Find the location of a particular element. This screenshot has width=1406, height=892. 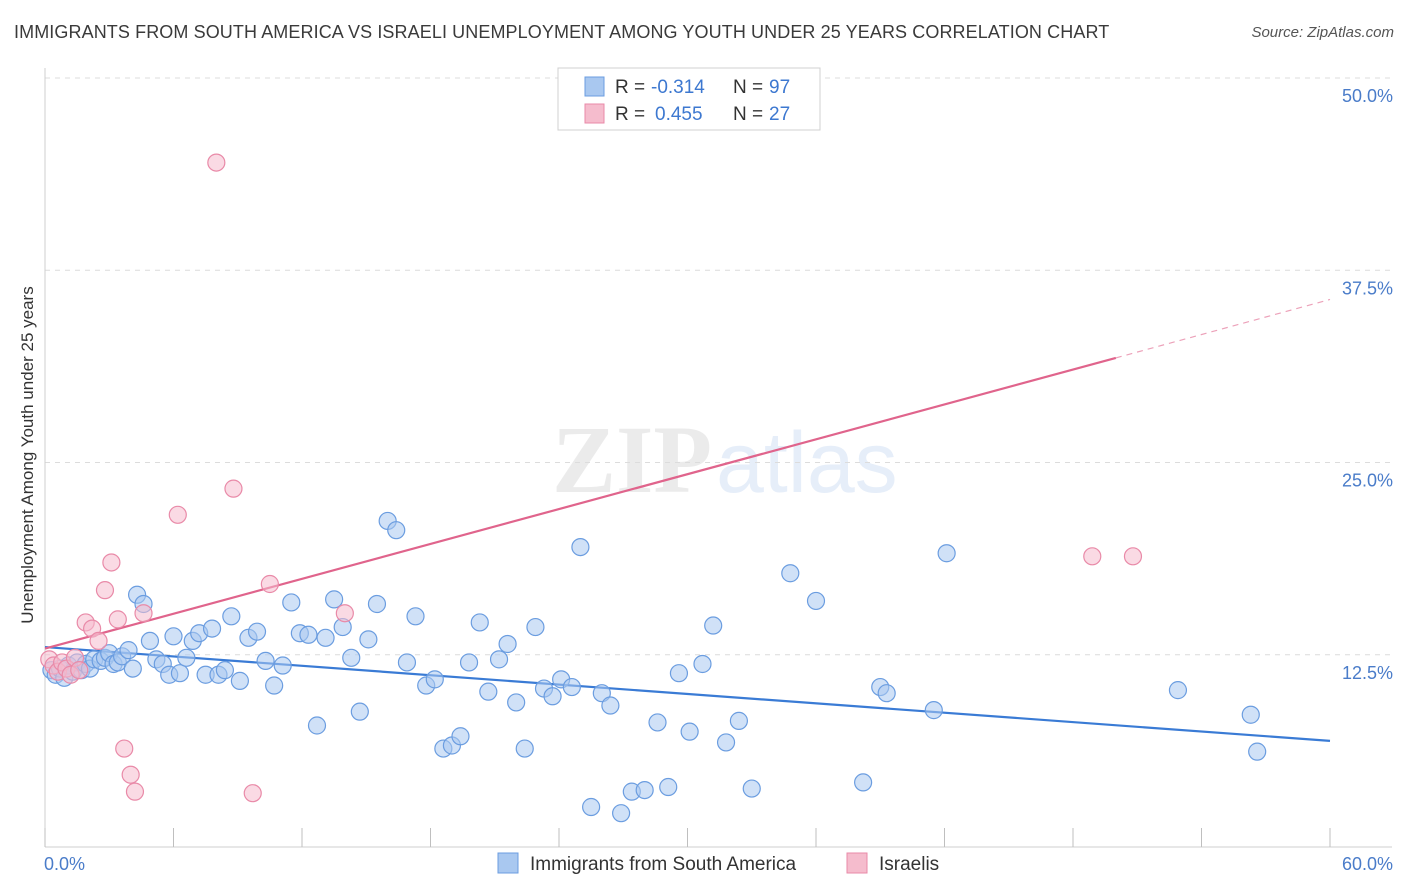

y-tick-label-3: 50.0% is located at coordinates (1367, 96).